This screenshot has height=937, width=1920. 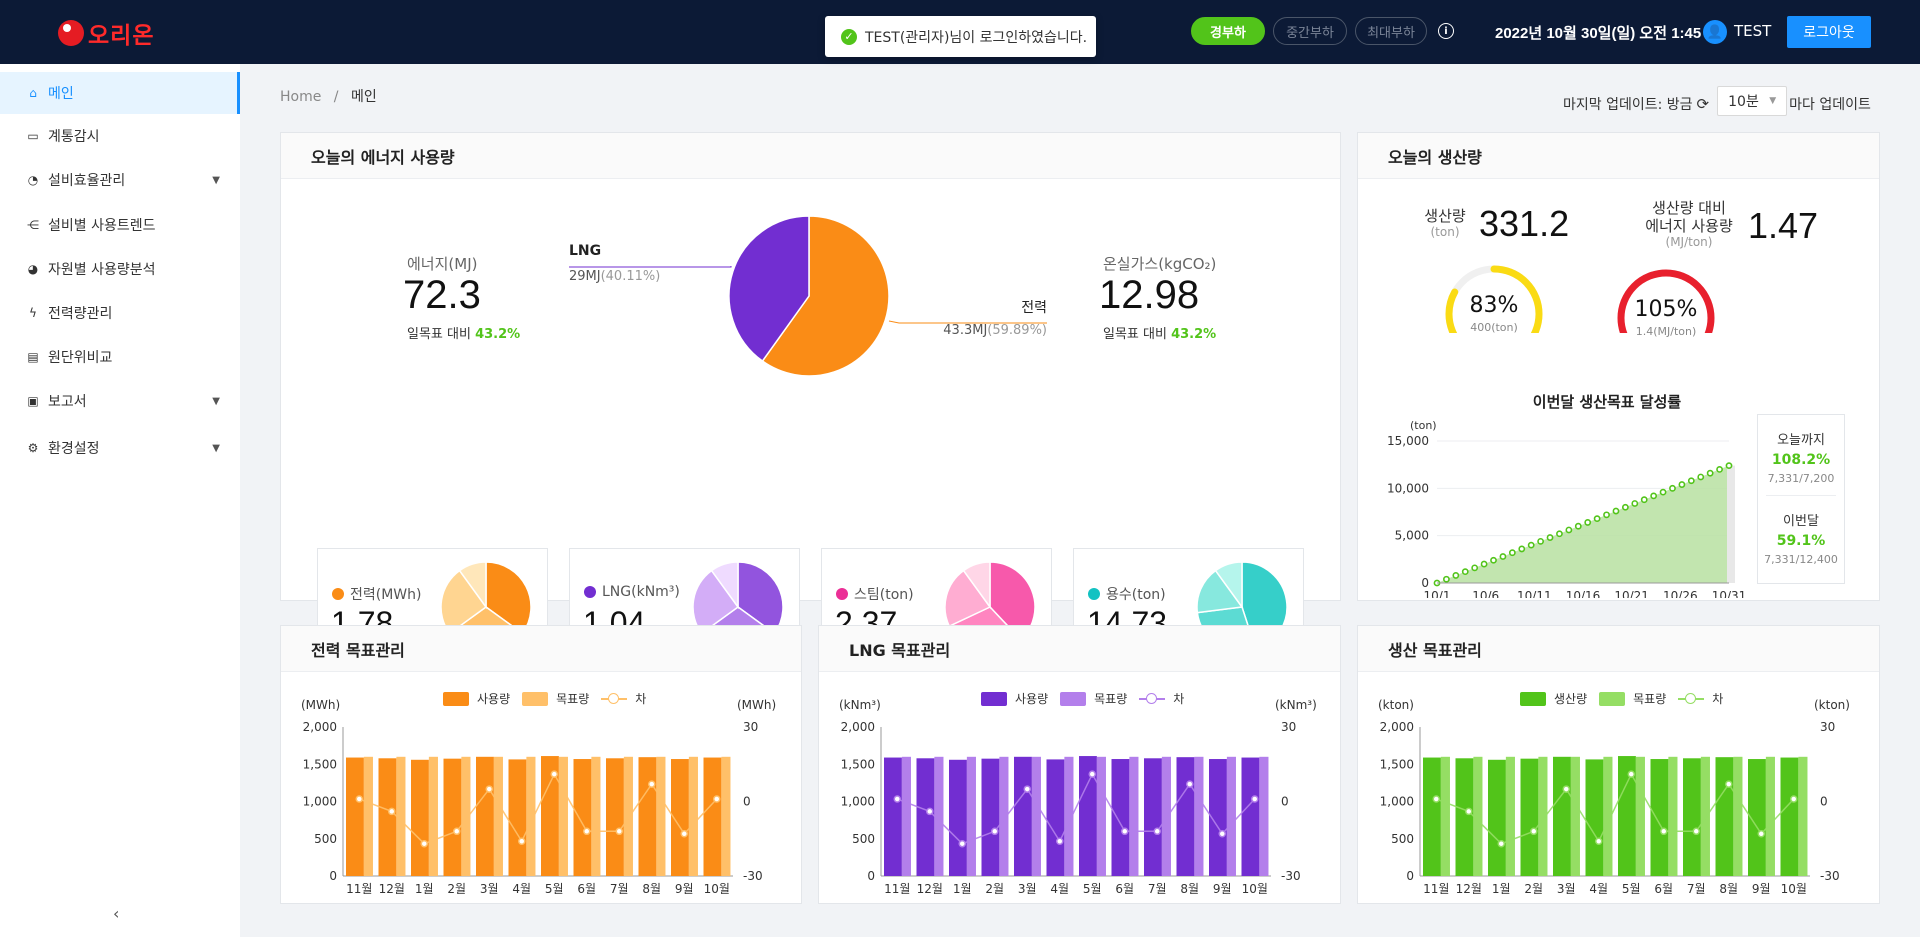 What do you see at coordinates (967, 322) in the screenshot?
I see `elec-leader-line` at bounding box center [967, 322].